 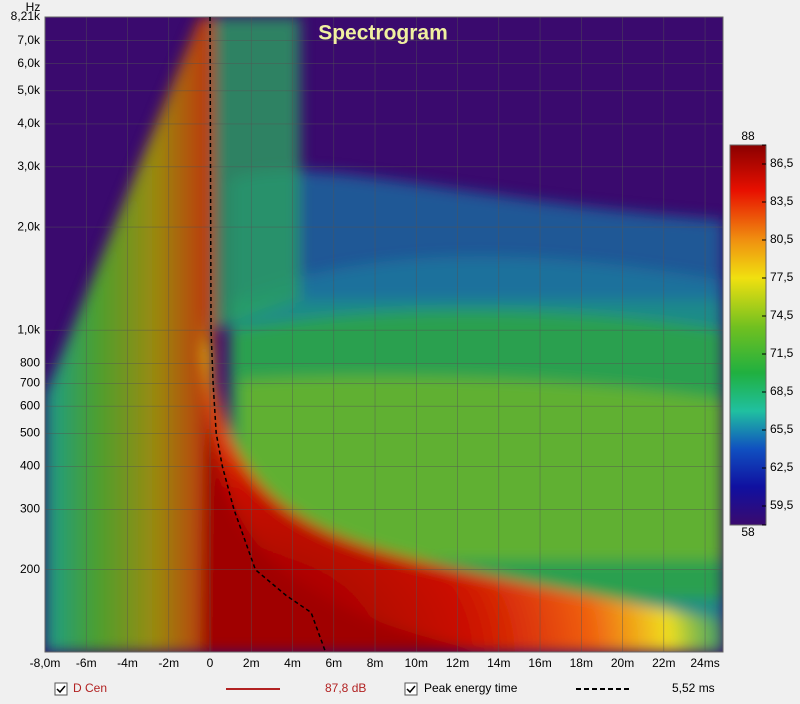 What do you see at coordinates (29, 226) in the screenshot?
I see `y-tick-label: 2,0k` at bounding box center [29, 226].